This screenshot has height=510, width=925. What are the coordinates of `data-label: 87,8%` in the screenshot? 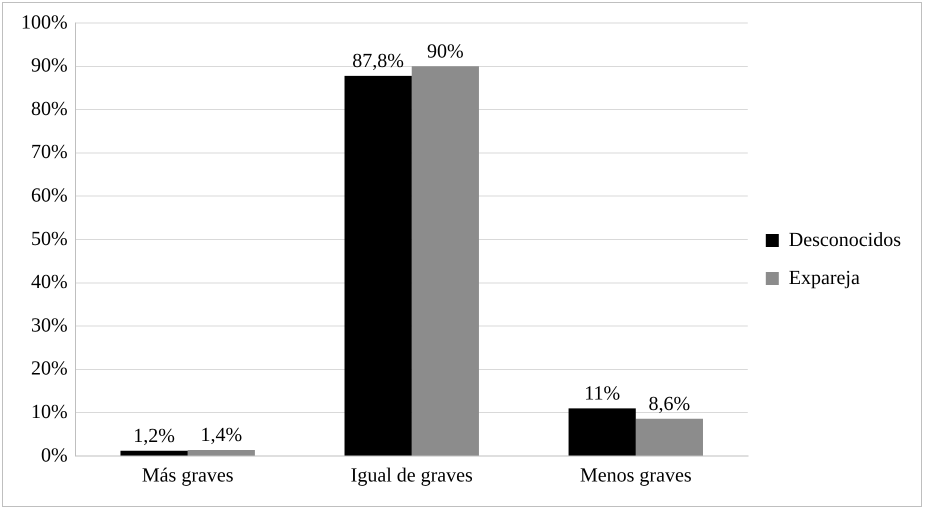 It's located at (378, 61).